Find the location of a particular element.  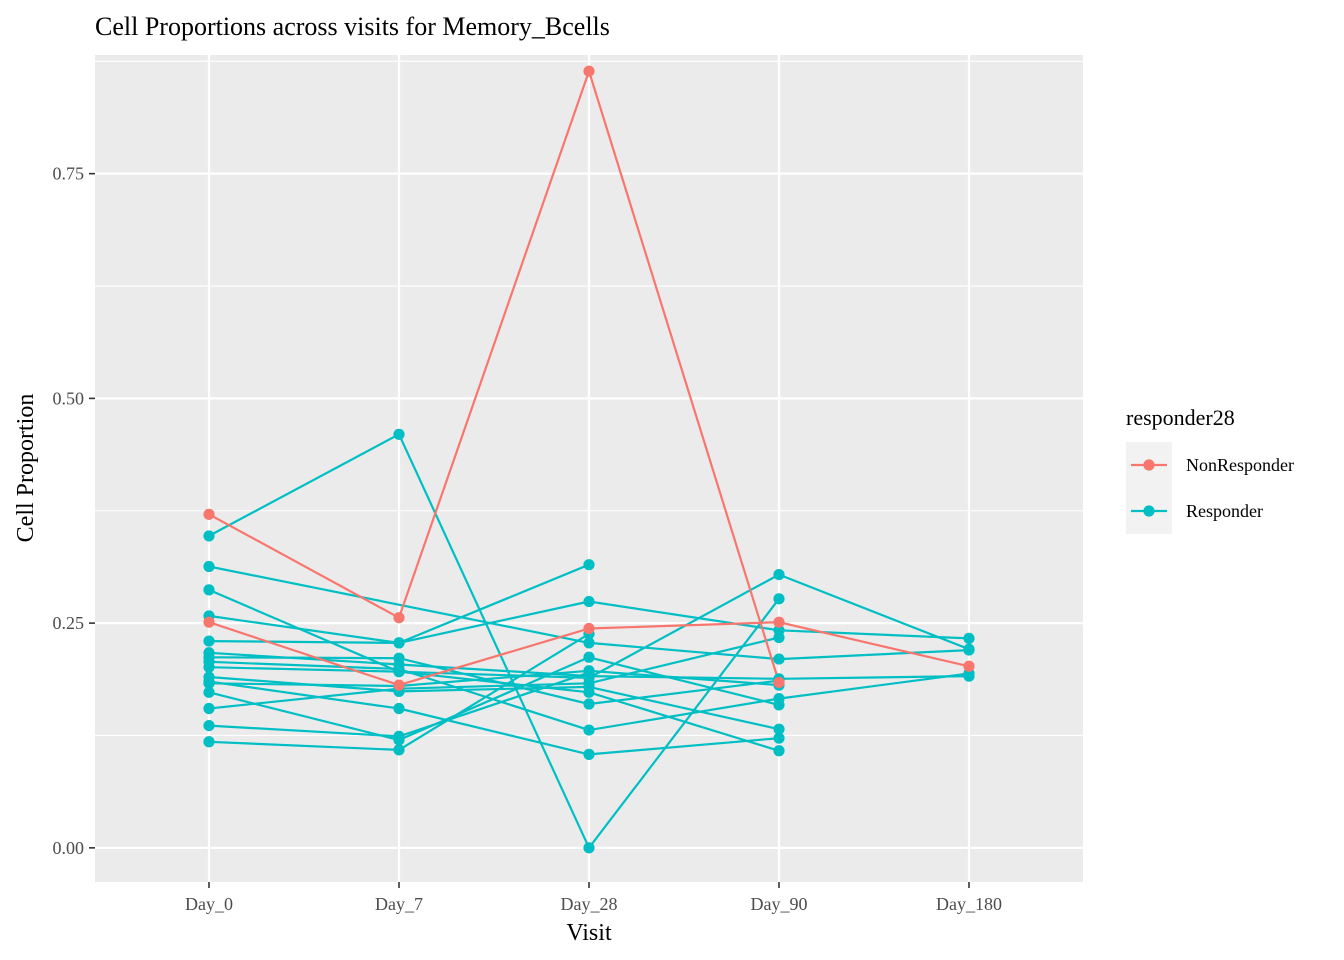

x-tick-label: Day_28 is located at coordinates (589, 904).